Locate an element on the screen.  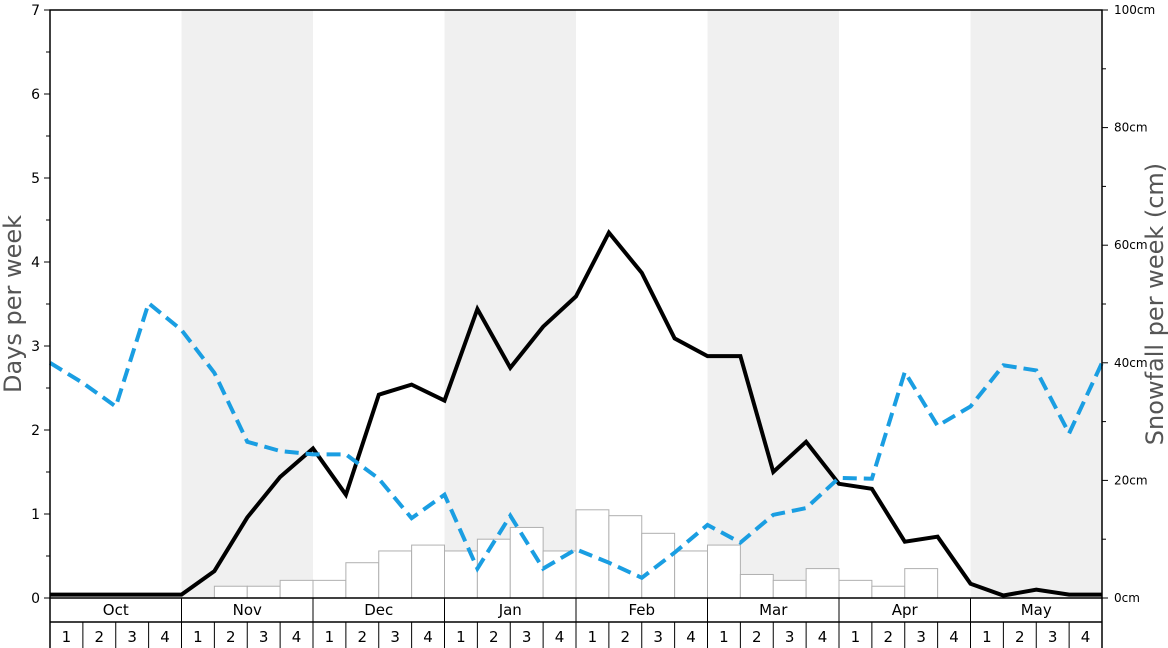
month-label: Oct is located at coordinates (116, 610).